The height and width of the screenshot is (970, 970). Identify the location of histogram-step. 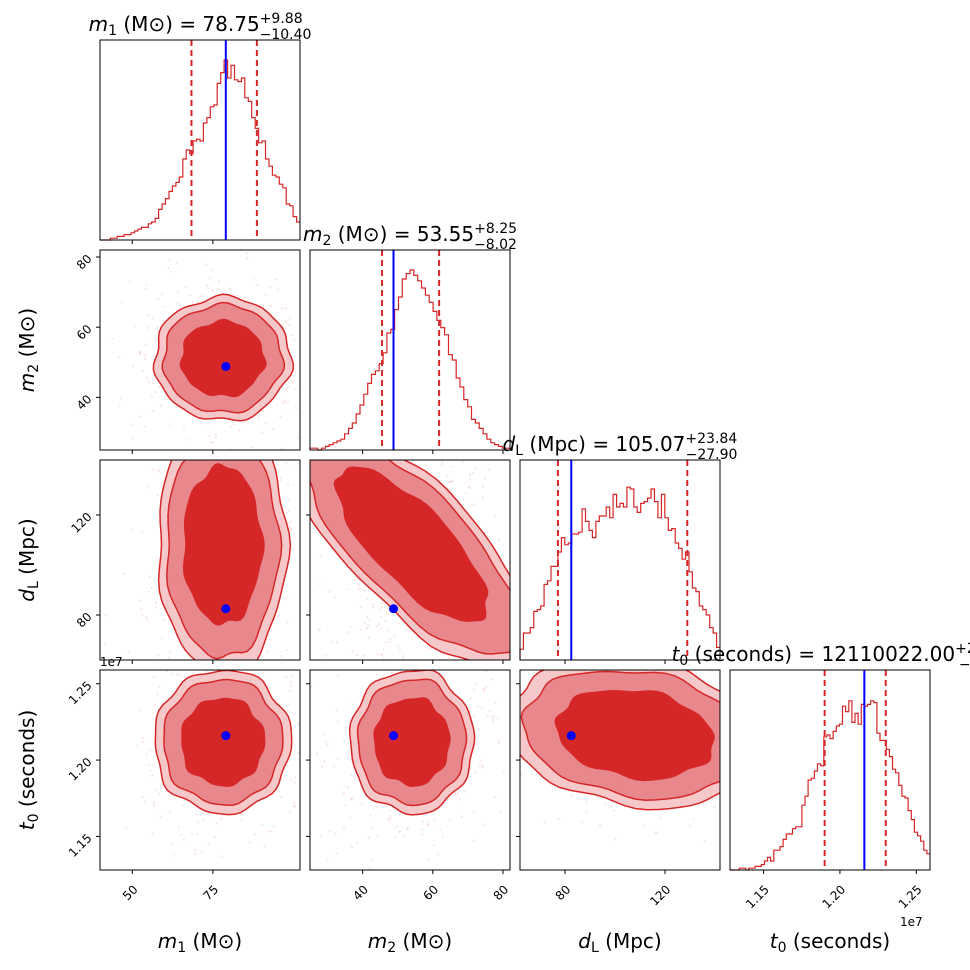
(830, 785).